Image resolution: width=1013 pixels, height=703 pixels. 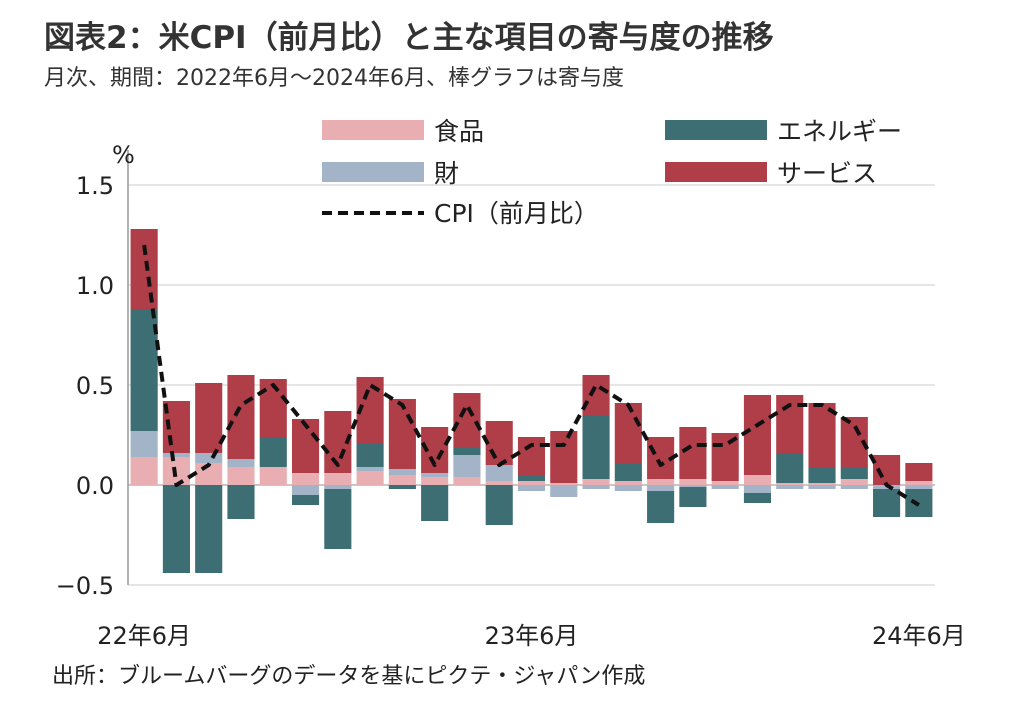 I want to click on chart-subtitle: 月次、期間：2022年6月～2024年6月、棒グラフは寄与度, so click(x=334, y=78).